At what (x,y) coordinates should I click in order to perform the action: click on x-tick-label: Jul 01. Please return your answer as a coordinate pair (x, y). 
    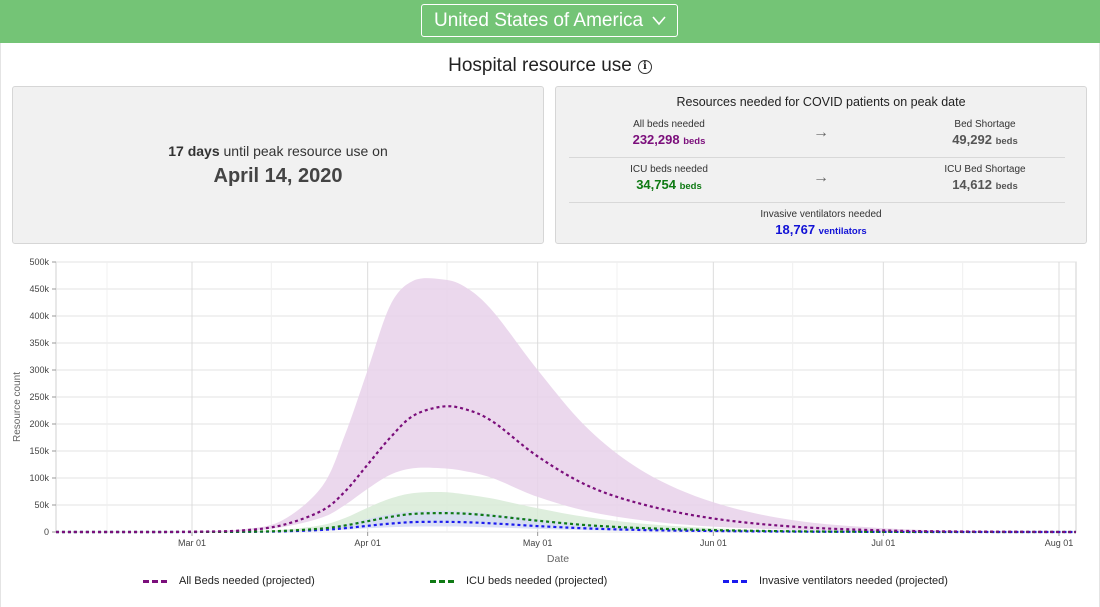
    Looking at the image, I should click on (883, 543).